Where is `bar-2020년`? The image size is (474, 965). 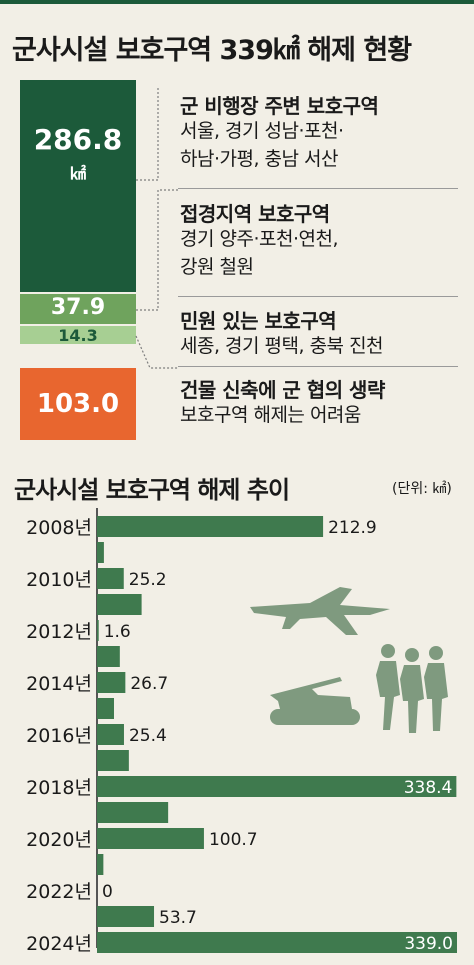
bar-2020년 is located at coordinates (150, 838).